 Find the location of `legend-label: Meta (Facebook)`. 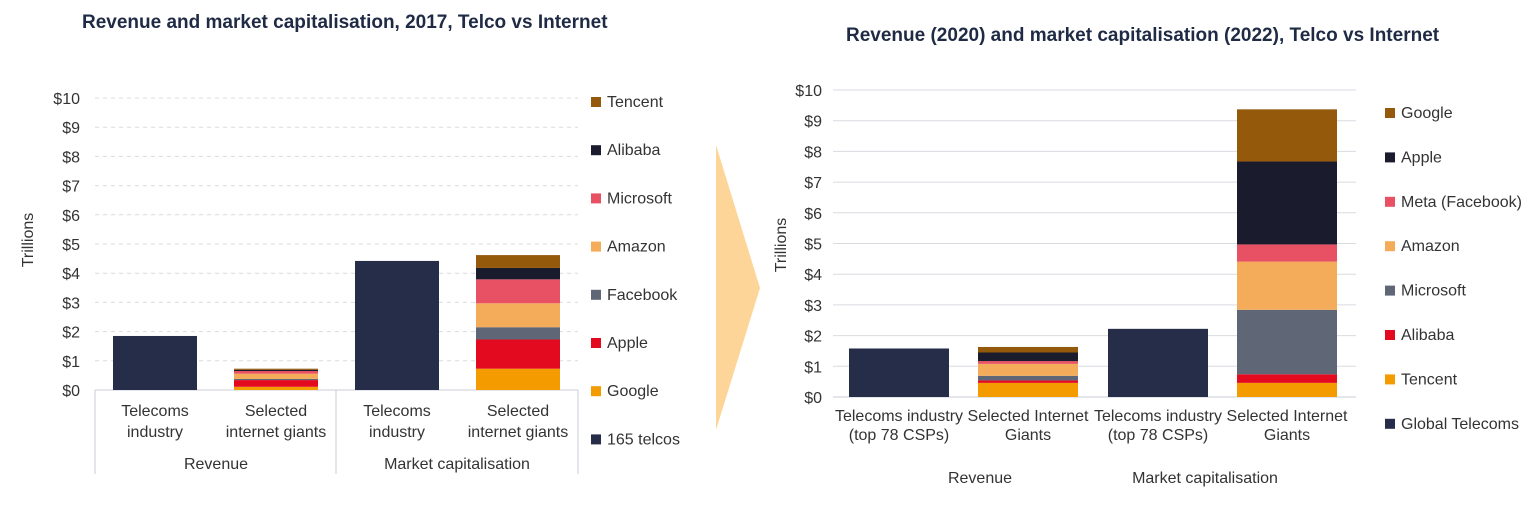

legend-label: Meta (Facebook) is located at coordinates (1461, 202).